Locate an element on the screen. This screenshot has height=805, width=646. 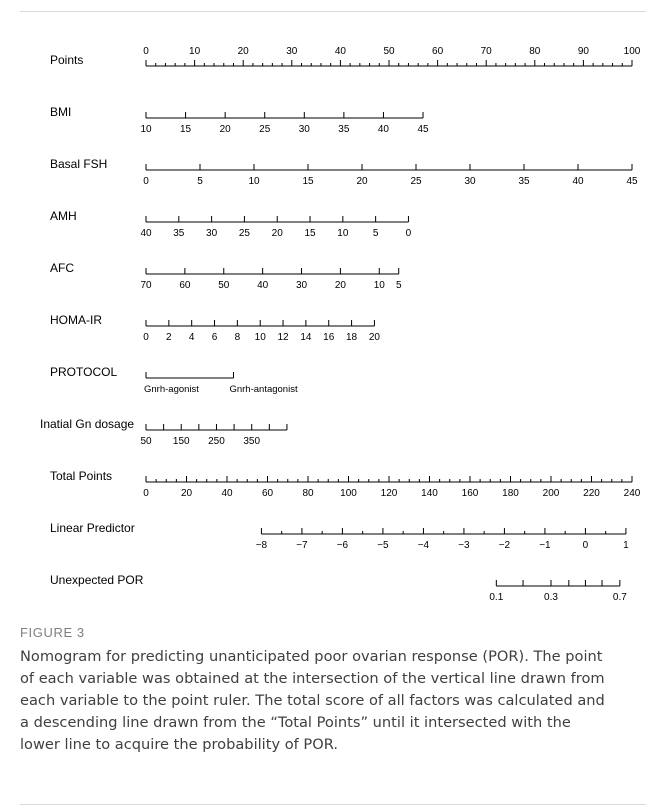
total-points-tick-label: 80 is located at coordinates (308, 493).